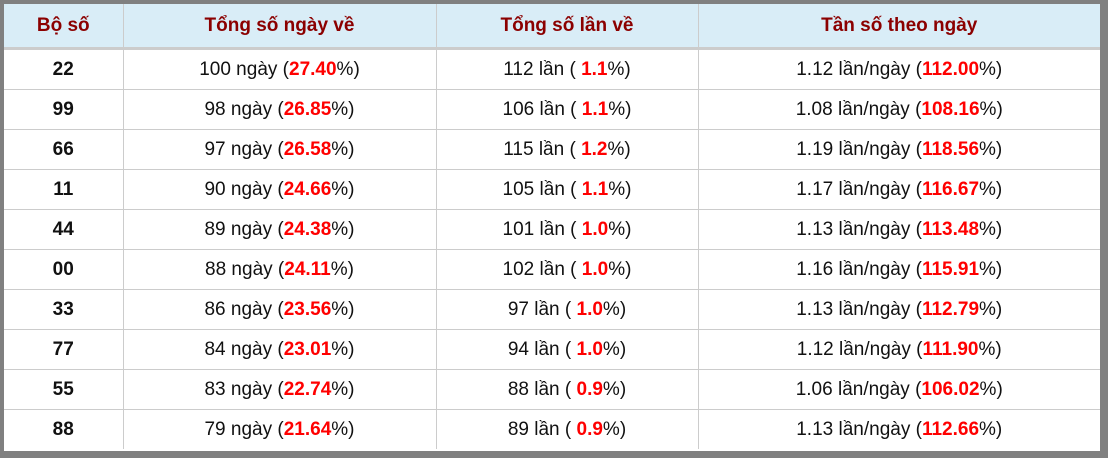 This screenshot has height=458, width=1108. I want to click on tanso-percent: 112.66, so click(950, 429).